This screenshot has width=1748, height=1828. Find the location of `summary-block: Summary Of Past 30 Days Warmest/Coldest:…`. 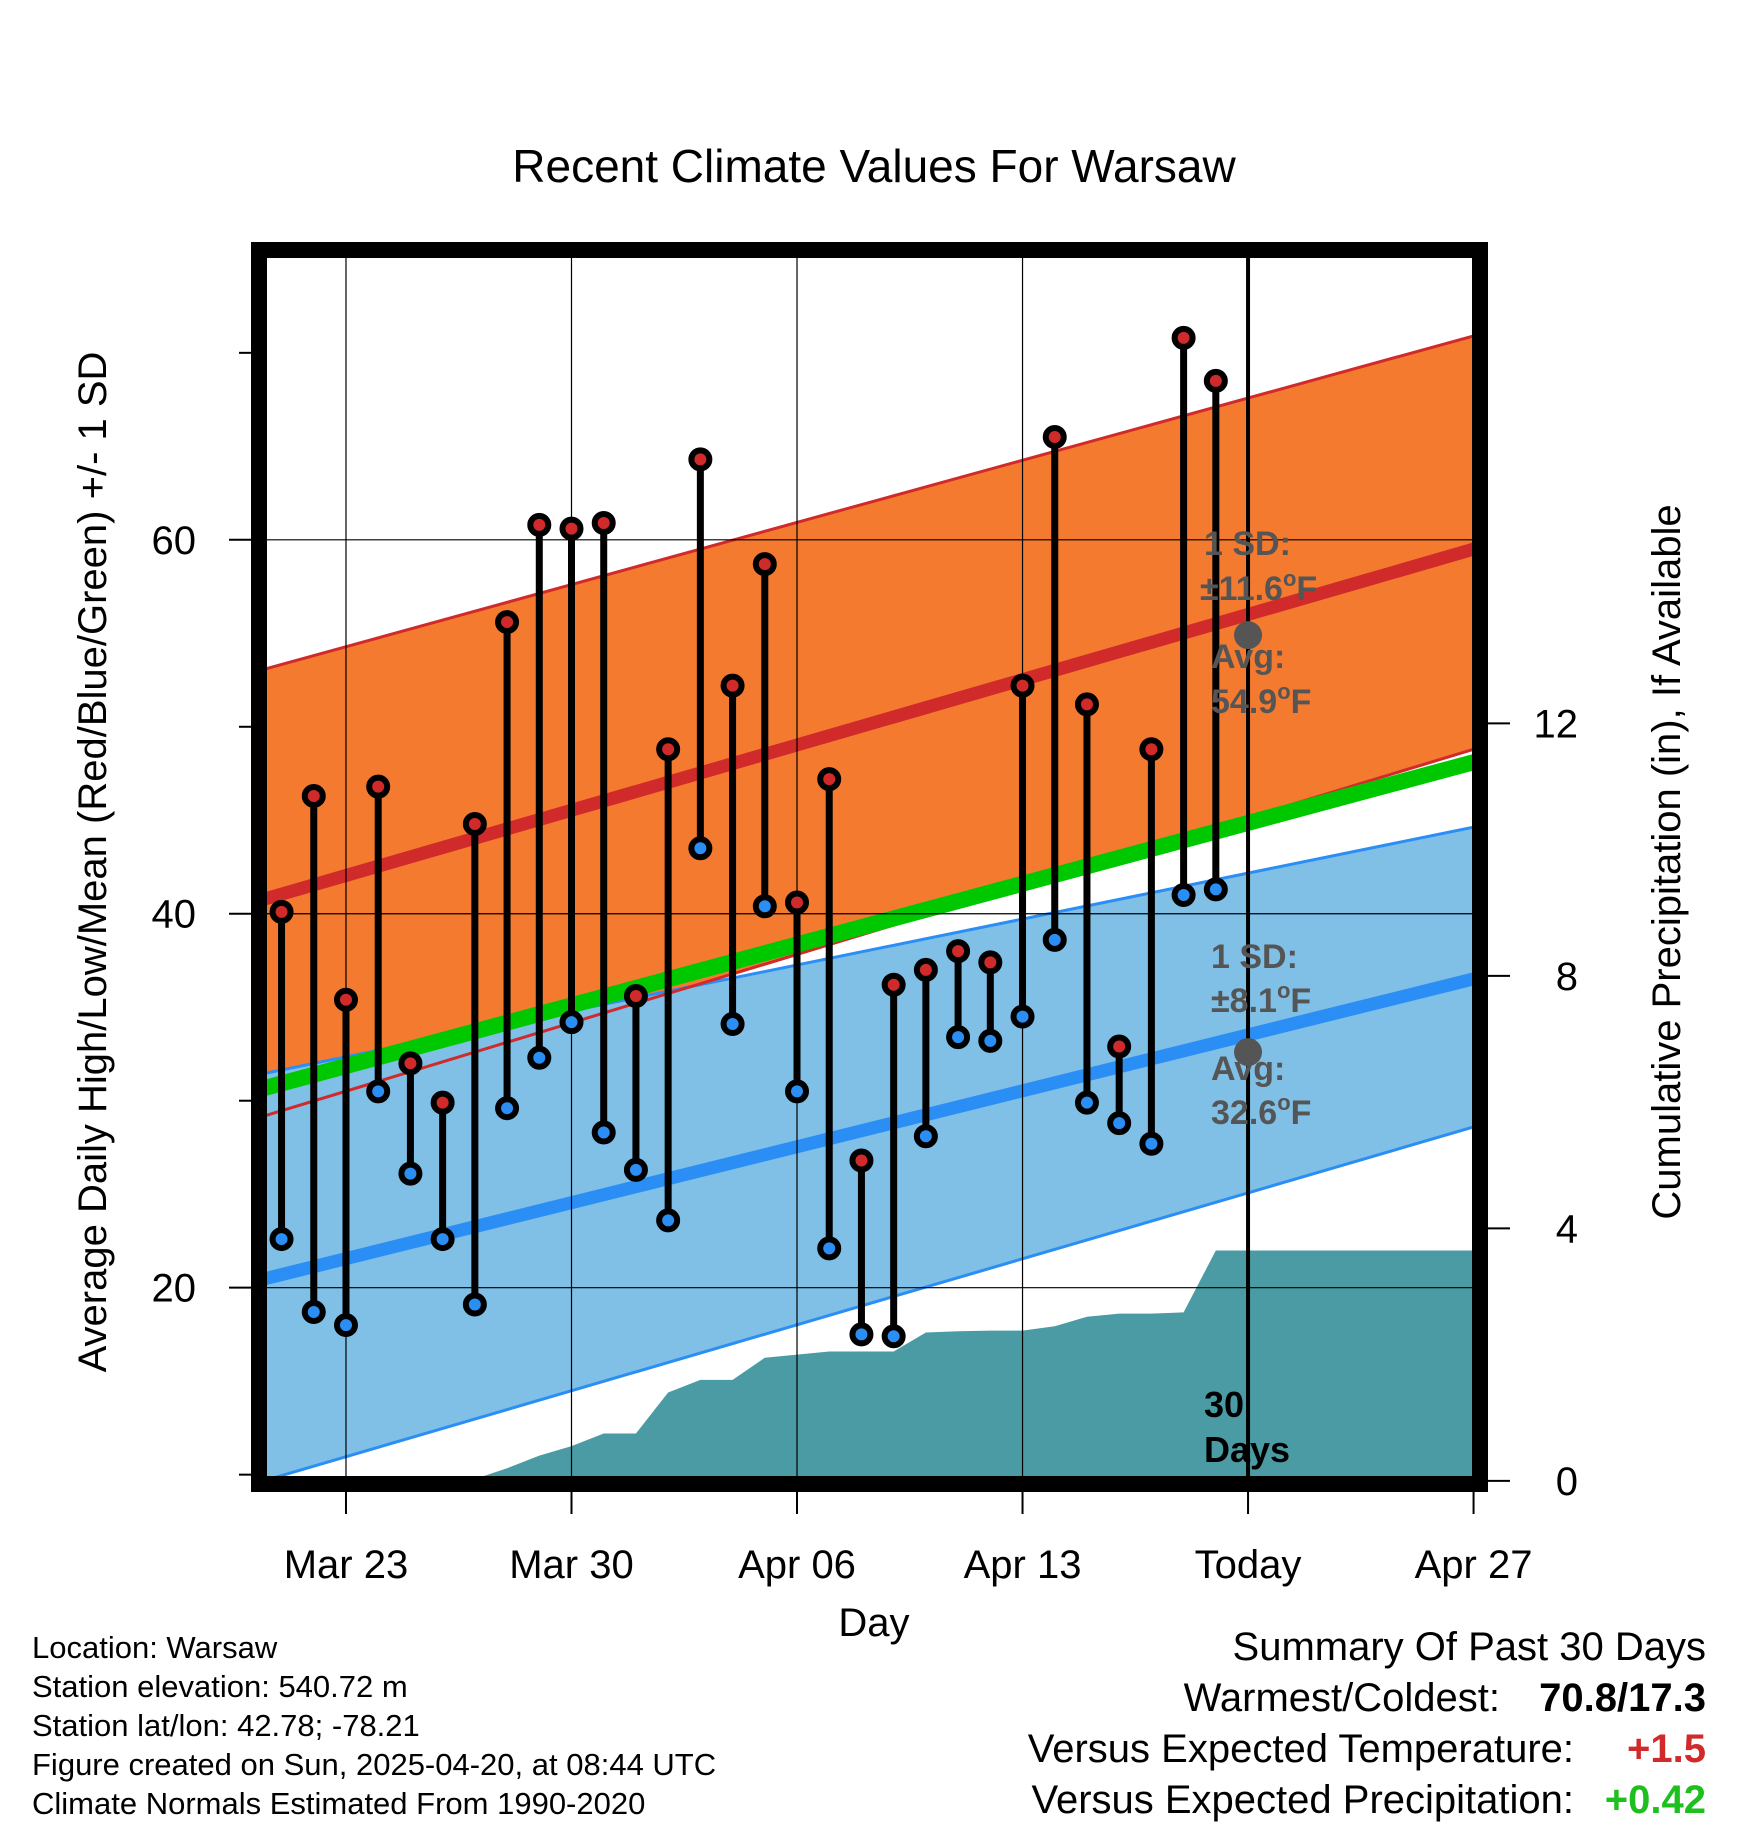

summary-block: Summary Of Past 30 Days Warmest/Coldest:… is located at coordinates (1367, 1723).